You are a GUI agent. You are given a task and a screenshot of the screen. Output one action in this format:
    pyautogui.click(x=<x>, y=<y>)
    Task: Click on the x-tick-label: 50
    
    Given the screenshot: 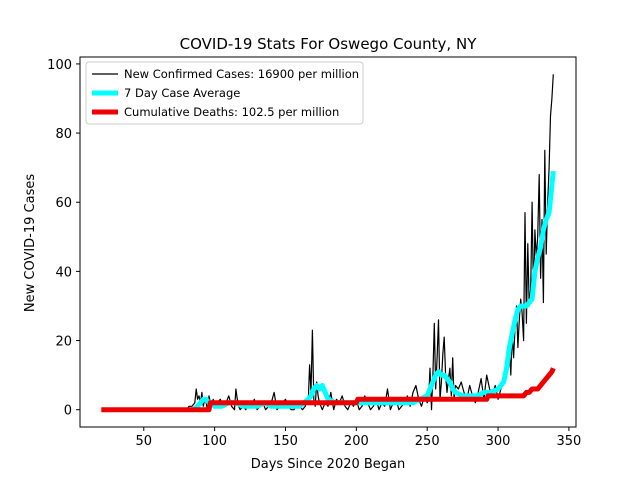 What is the action you would take?
    pyautogui.click(x=143, y=441)
    